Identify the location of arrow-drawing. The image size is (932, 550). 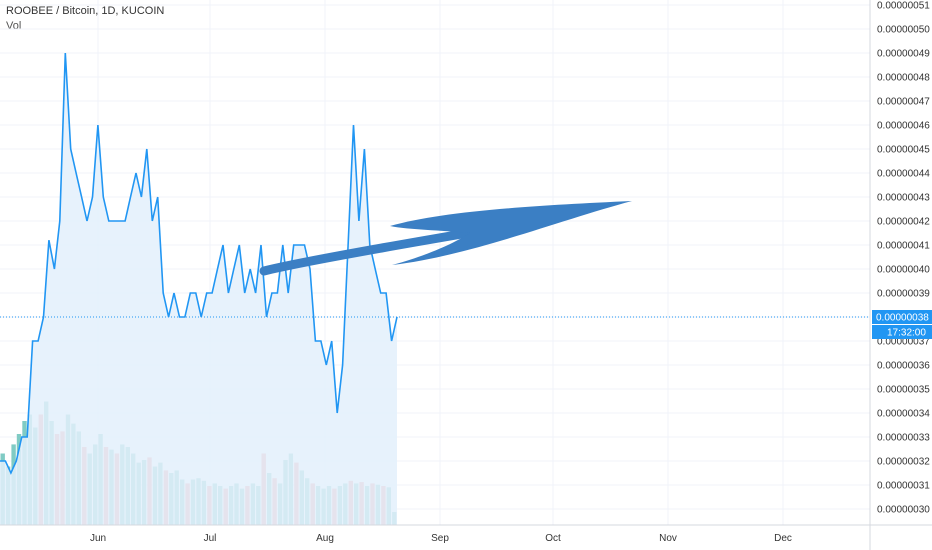
(445, 238).